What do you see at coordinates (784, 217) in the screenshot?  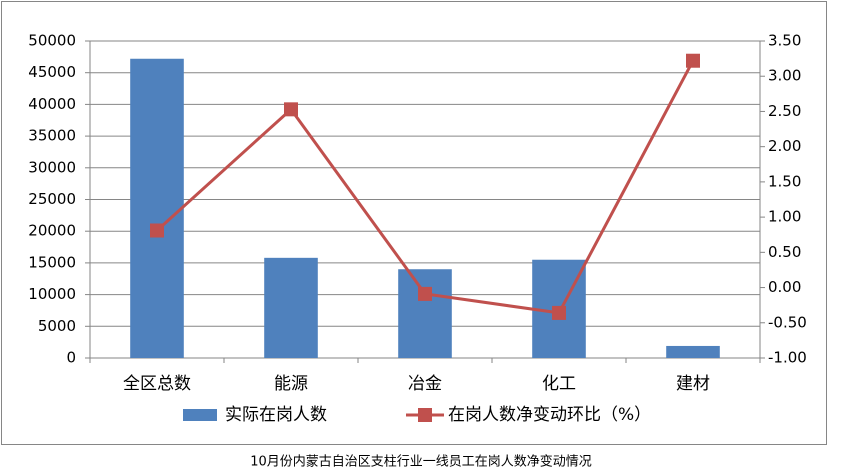 I see `y2-tick-label: 1.00` at bounding box center [784, 217].